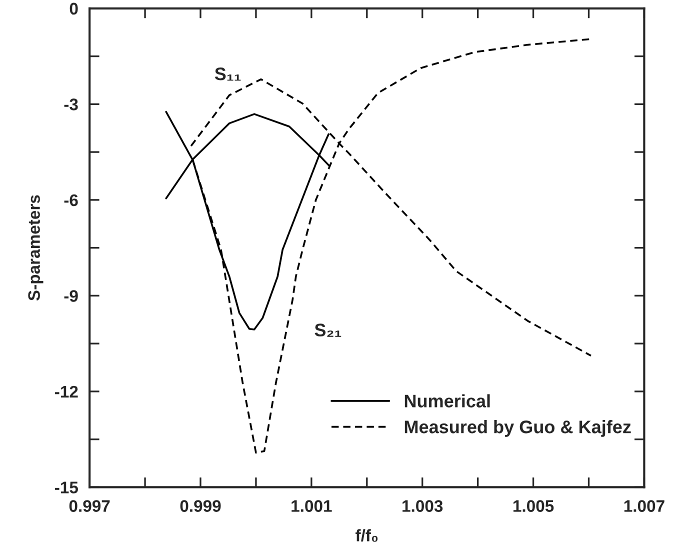  I want to click on legend-label: Measured by Guo & Kajfez, so click(517, 428).